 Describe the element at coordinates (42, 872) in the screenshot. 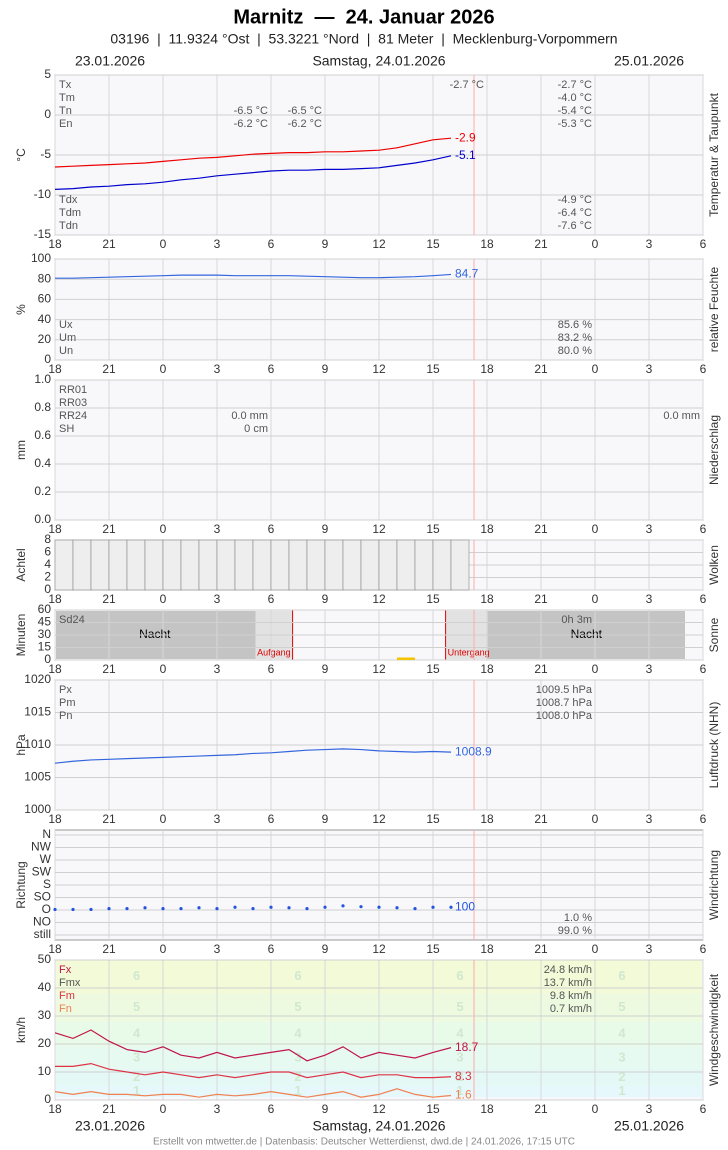

I see `y-tick-label: SW` at that location.